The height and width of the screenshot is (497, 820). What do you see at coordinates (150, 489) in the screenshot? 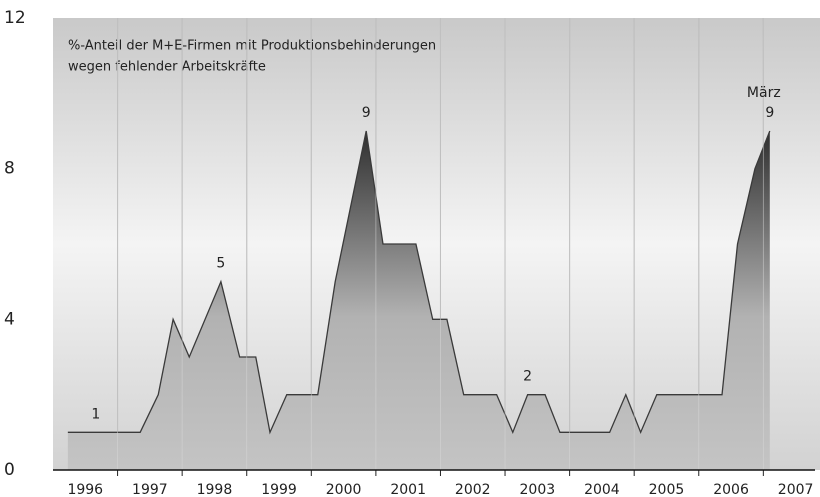
I see `x-tick-label: 1997` at bounding box center [150, 489].